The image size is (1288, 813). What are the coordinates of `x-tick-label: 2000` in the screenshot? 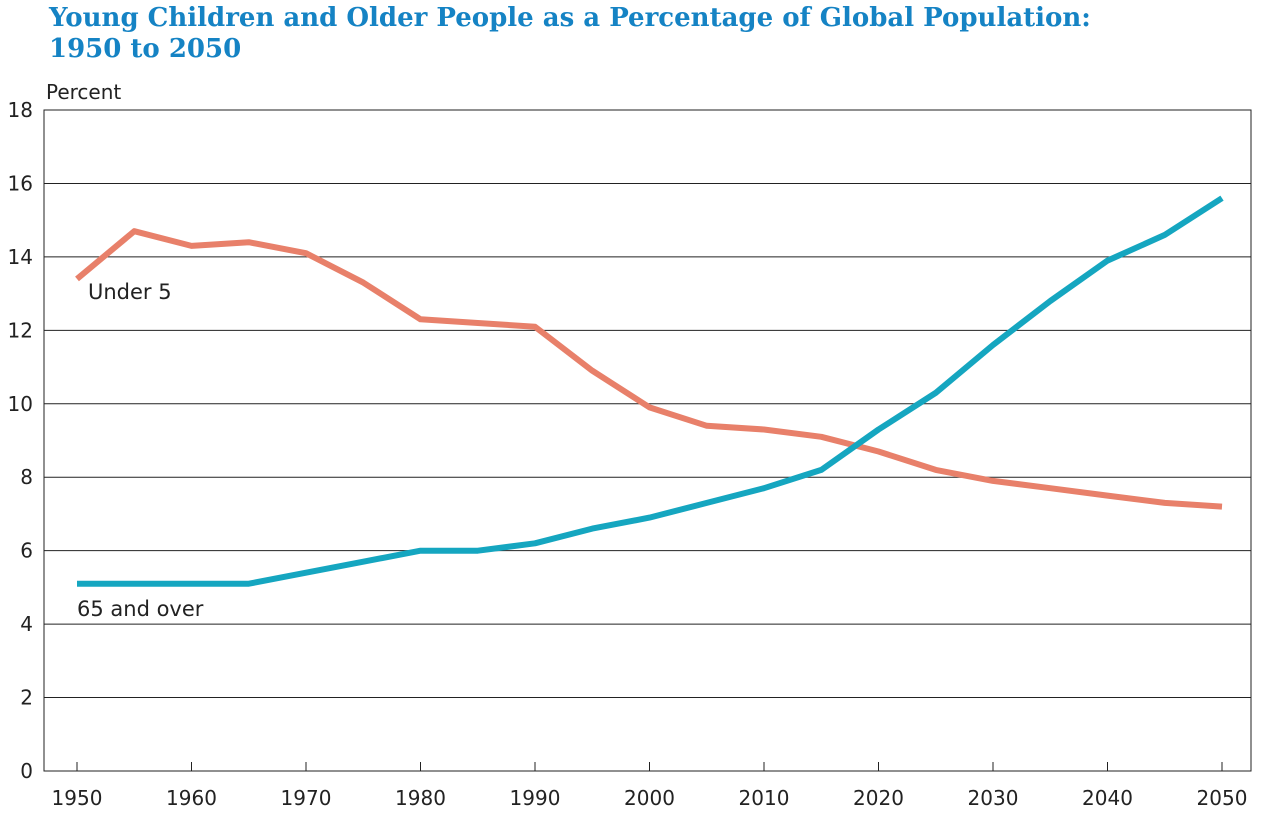 It's located at (649, 798).